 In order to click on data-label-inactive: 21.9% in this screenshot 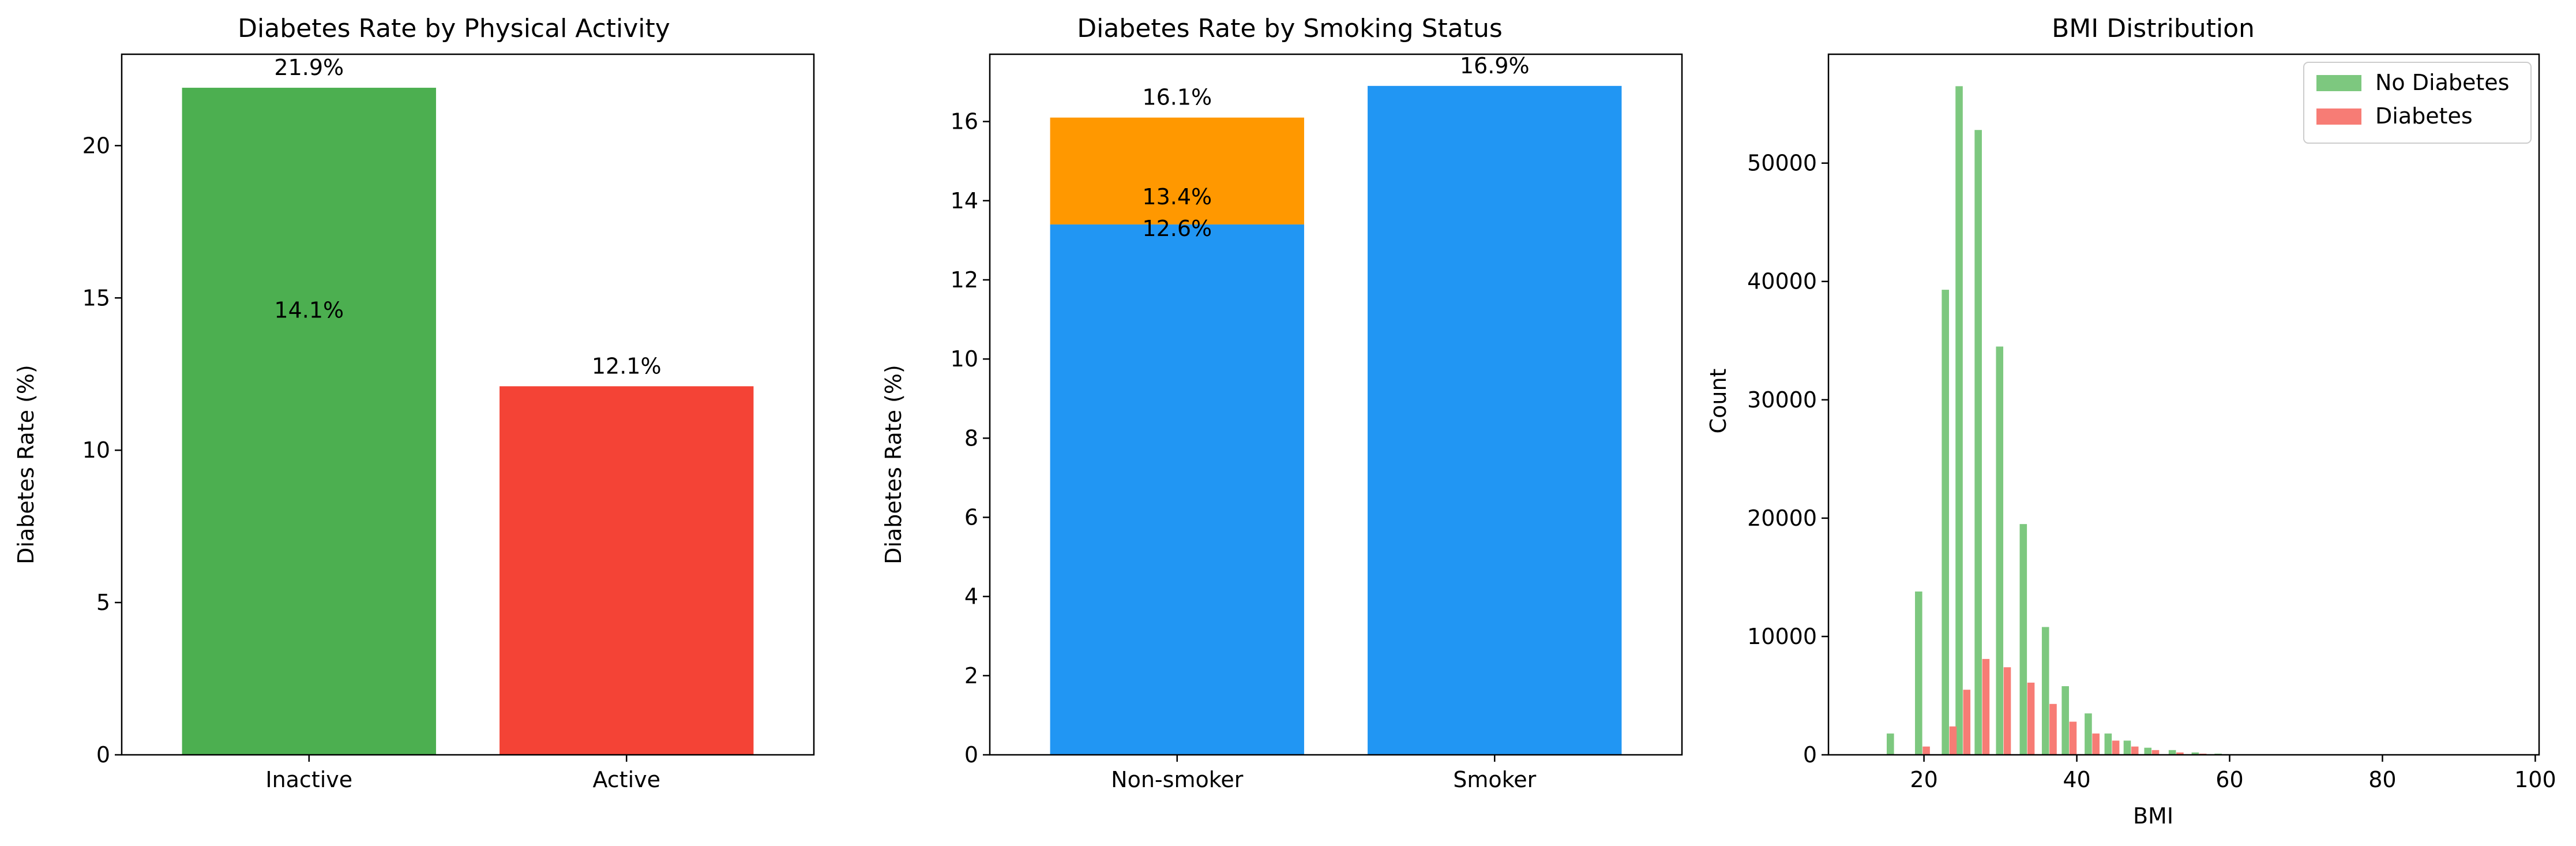, I will do `click(309, 67)`.